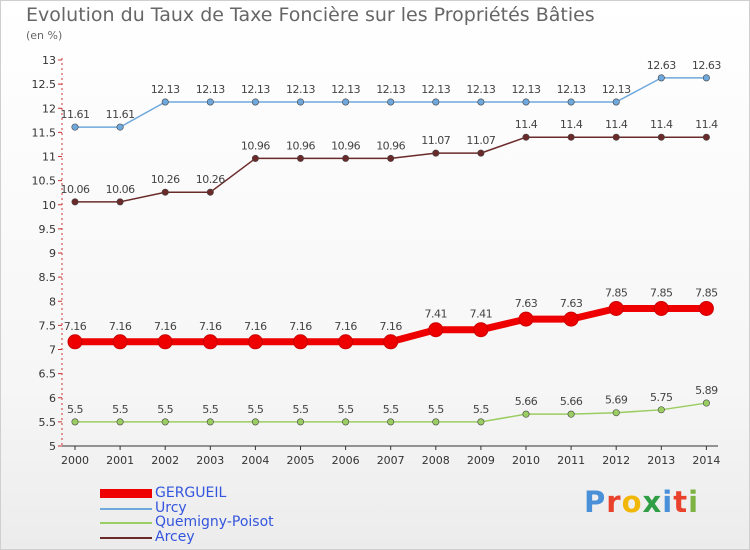  What do you see at coordinates (616, 292) in the screenshot?
I see `data-label: 7.85` at bounding box center [616, 292].